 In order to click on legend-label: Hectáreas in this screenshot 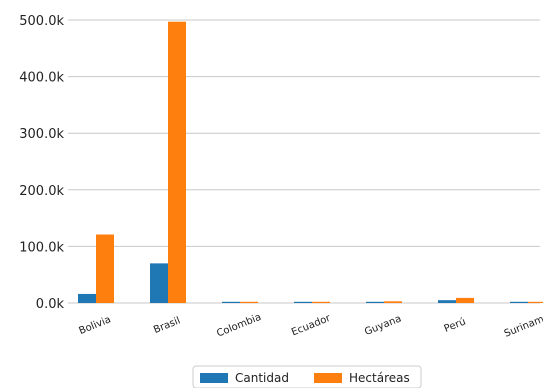, I will do `click(379, 378)`.